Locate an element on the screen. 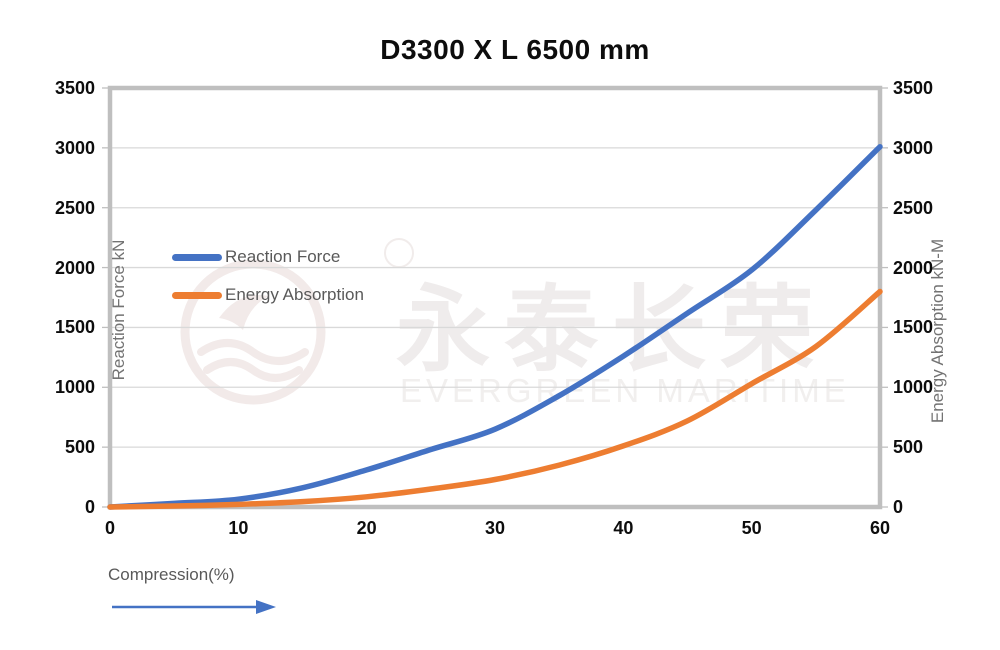 Image resolution: width=1000 pixels, height=650 pixels. x-axis-tick: 60 is located at coordinates (880, 528).